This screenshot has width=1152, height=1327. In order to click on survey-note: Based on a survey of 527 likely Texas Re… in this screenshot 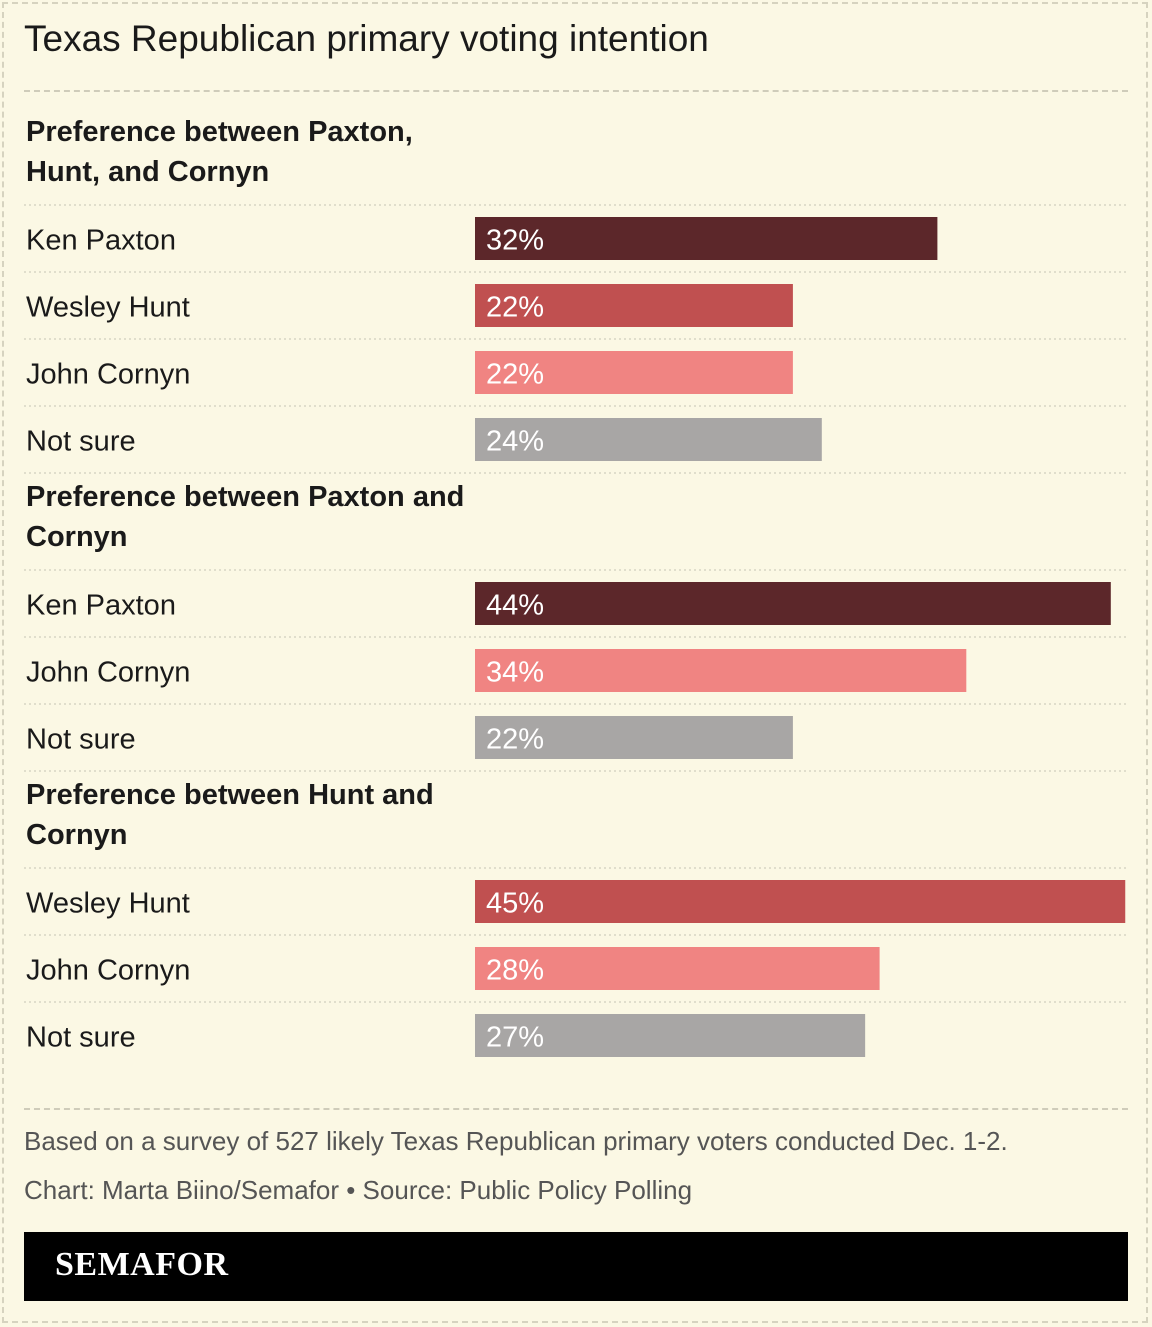, I will do `click(516, 1141)`.